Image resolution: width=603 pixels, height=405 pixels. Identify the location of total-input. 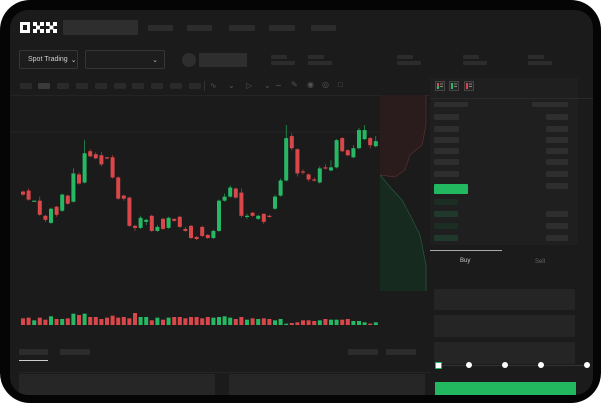
(504, 353).